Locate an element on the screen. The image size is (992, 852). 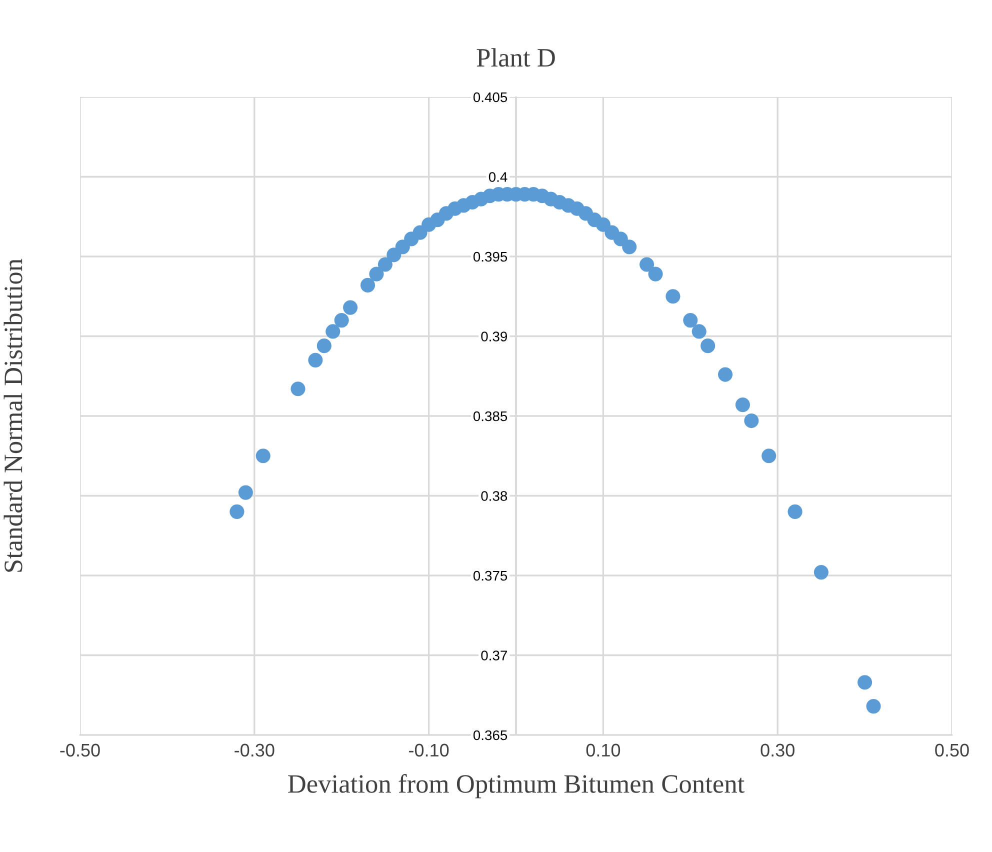
y-tick-label: 0.38 is located at coordinates (494, 496).